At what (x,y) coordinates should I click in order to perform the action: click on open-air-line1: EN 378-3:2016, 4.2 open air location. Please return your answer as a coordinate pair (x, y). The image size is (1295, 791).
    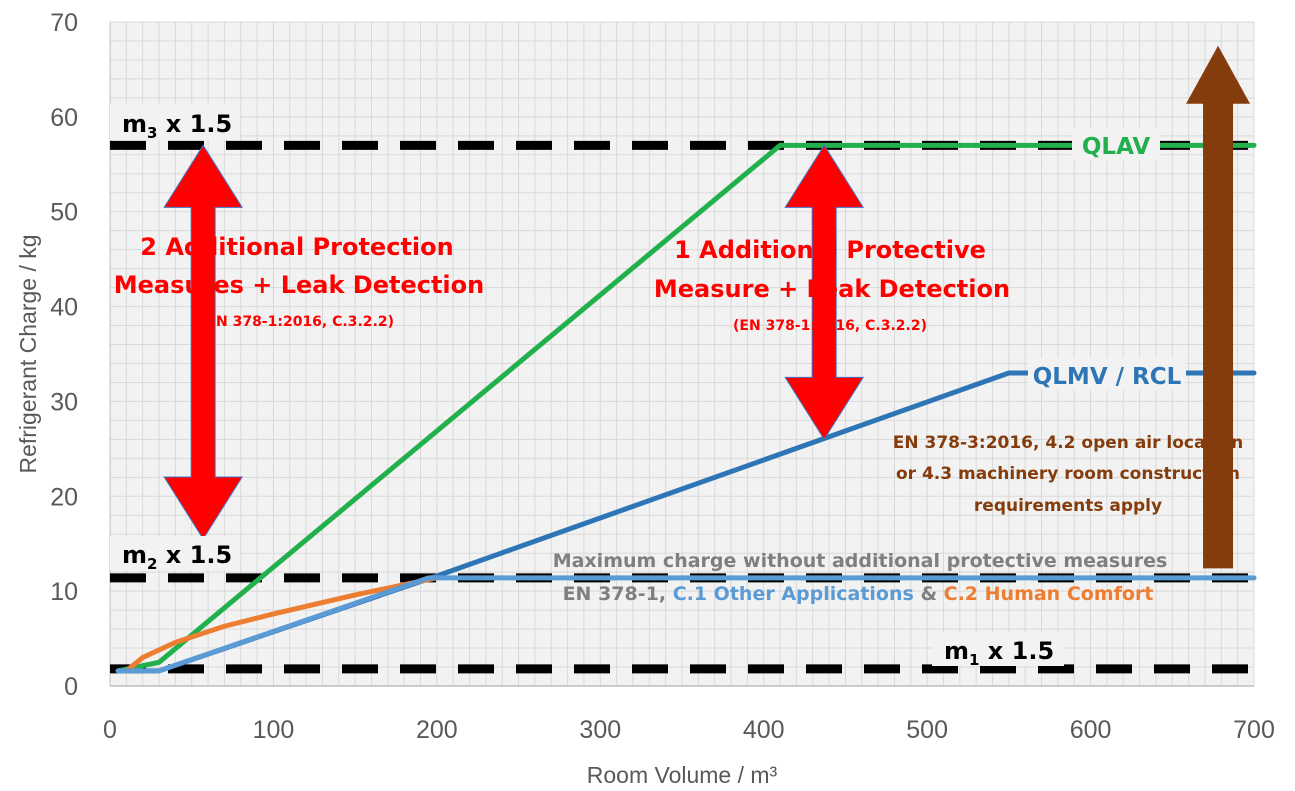
    Looking at the image, I should click on (1068, 443).